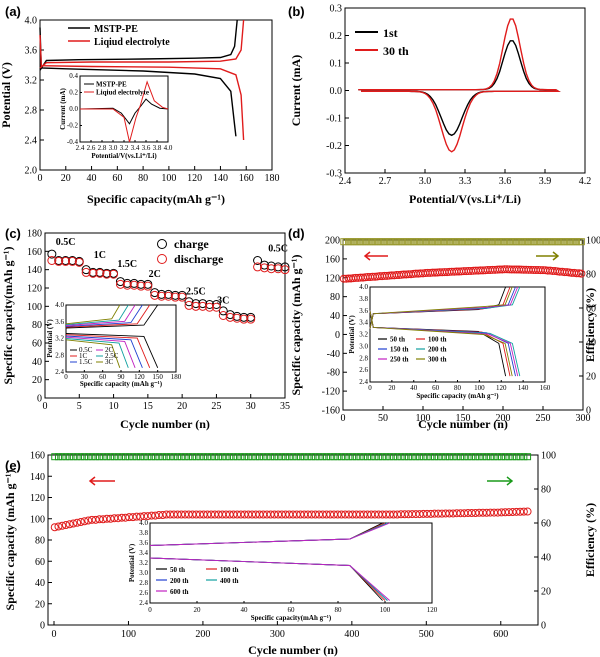 This screenshot has width=600, height=657. What do you see at coordinates (590, 540) in the screenshot?
I see `y2-axis-label: Efficiency (%)` at bounding box center [590, 540].